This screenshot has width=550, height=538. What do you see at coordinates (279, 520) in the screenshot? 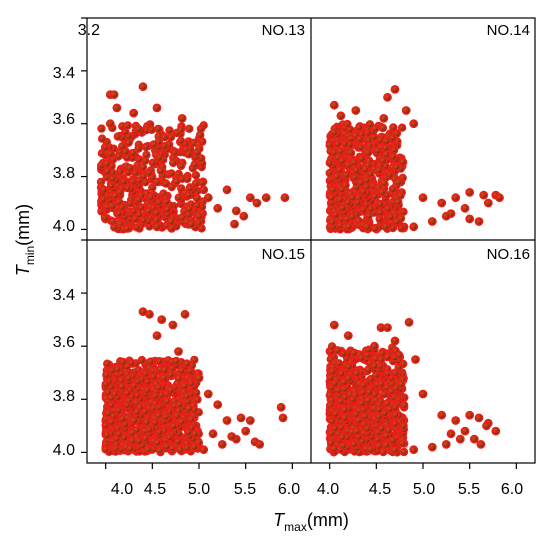
I see `x-axis-label-main: T` at bounding box center [279, 520].